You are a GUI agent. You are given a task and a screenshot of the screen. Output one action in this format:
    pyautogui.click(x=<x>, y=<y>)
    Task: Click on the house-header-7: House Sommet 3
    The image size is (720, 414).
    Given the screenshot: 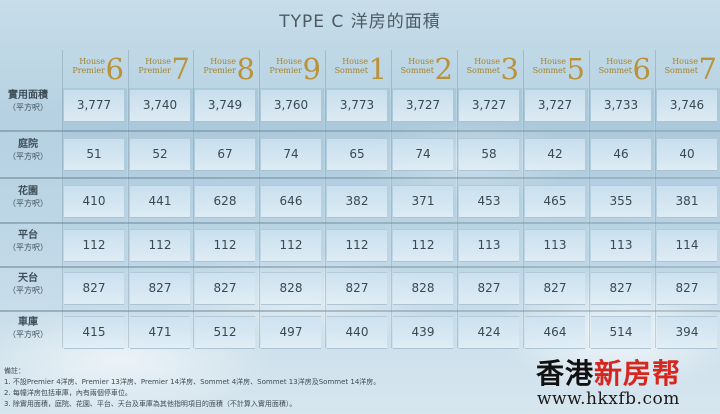 What is the action you would take?
    pyautogui.click(x=489, y=69)
    